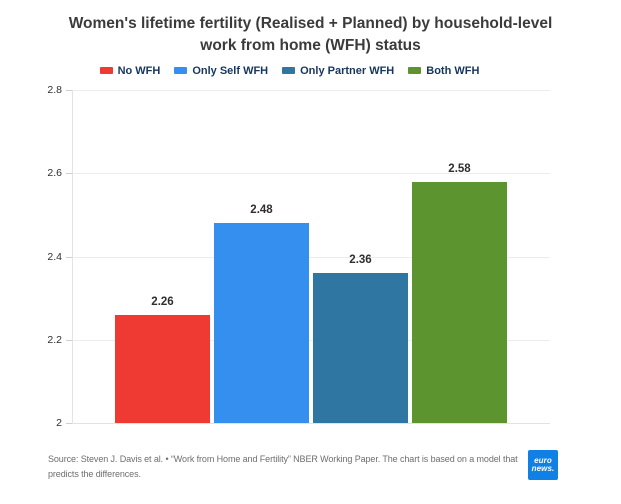 The width and height of the screenshot is (621, 504). What do you see at coordinates (347, 70) in the screenshot?
I see `legend-label-only-partner-wfh: Only Partner WFH` at bounding box center [347, 70].